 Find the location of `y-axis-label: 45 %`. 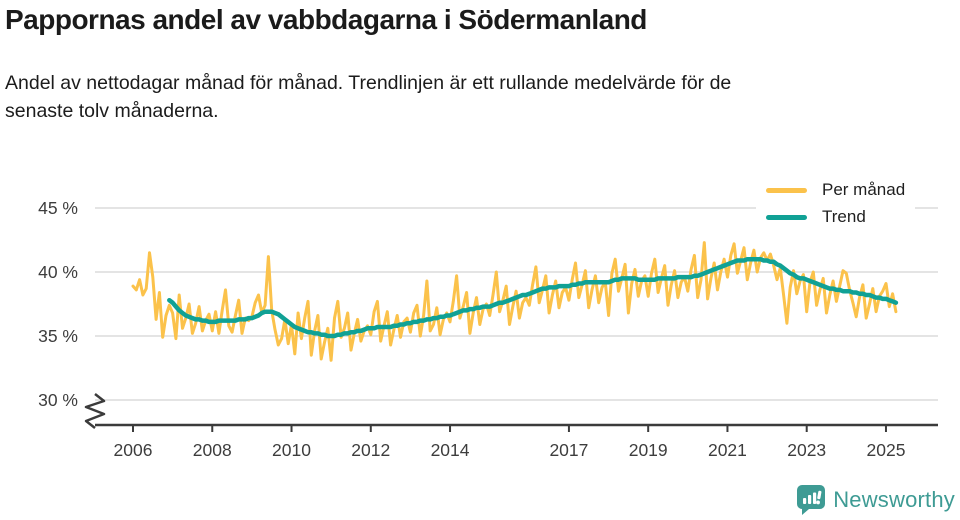

y-axis-label: 45 % is located at coordinates (58, 208).